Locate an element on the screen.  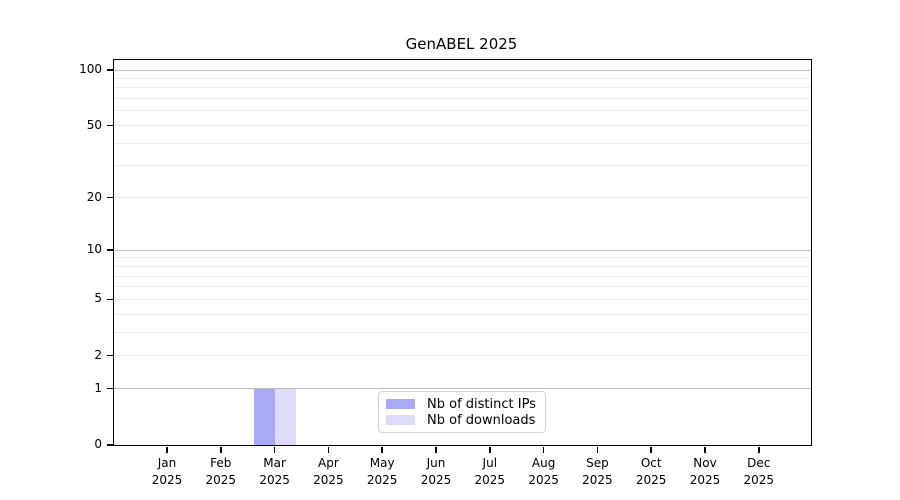
x-axis-tick-label: Dec 2025 is located at coordinates (759, 472).